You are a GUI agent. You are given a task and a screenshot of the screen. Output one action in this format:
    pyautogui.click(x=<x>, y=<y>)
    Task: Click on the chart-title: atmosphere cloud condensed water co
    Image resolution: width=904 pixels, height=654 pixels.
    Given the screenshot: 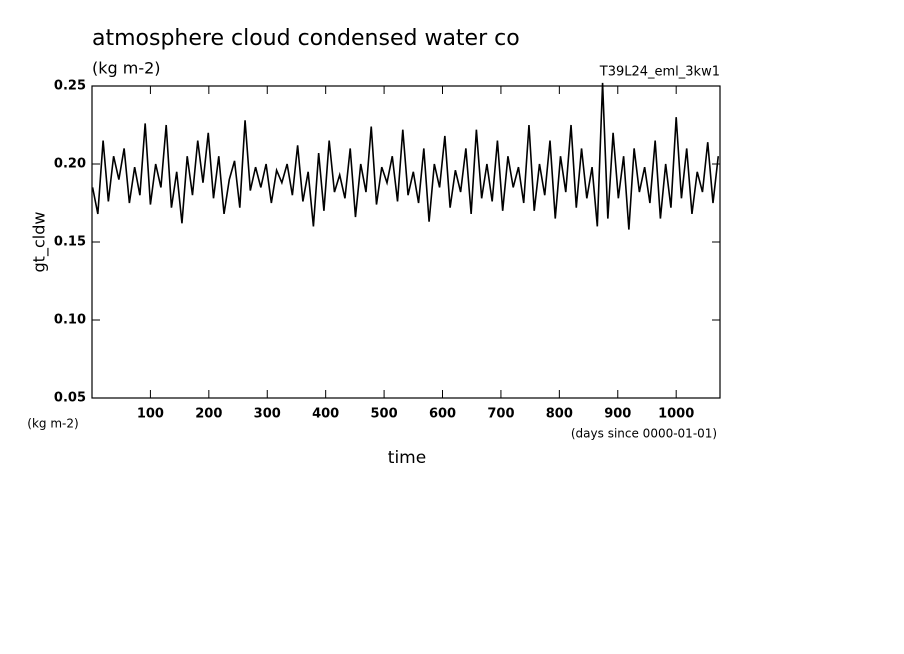 What is the action you would take?
    pyautogui.click(x=306, y=38)
    